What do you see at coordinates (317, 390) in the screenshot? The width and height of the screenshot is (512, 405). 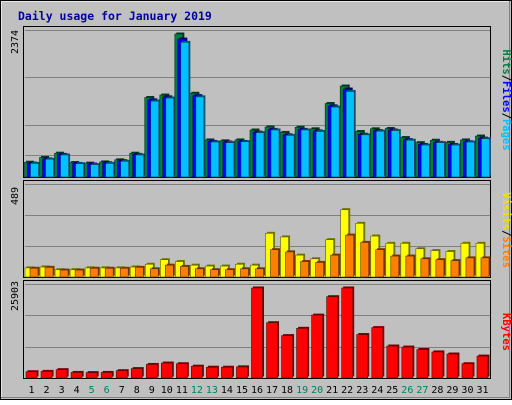 I see `x-tick-label-day-20: 20` at bounding box center [317, 390].